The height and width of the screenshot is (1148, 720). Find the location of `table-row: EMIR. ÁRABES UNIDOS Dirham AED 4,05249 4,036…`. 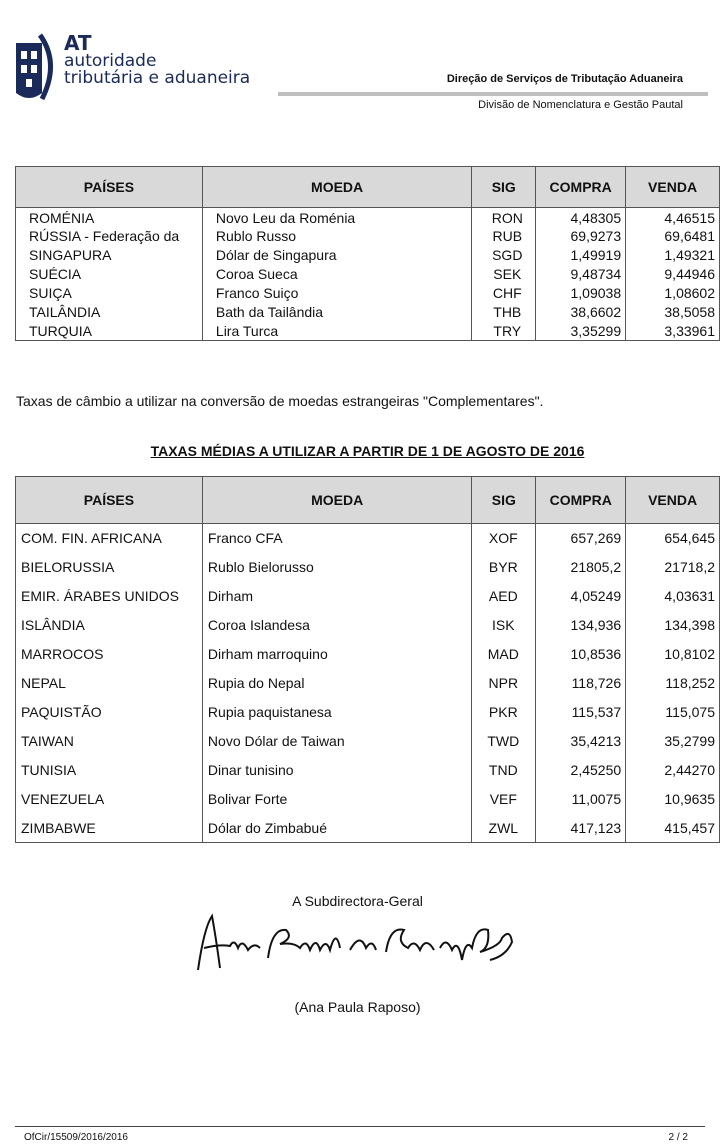

table-row: EMIR. ÁRABES UNIDOS Dirham AED 4,05249 4,036… is located at coordinates (367, 596).